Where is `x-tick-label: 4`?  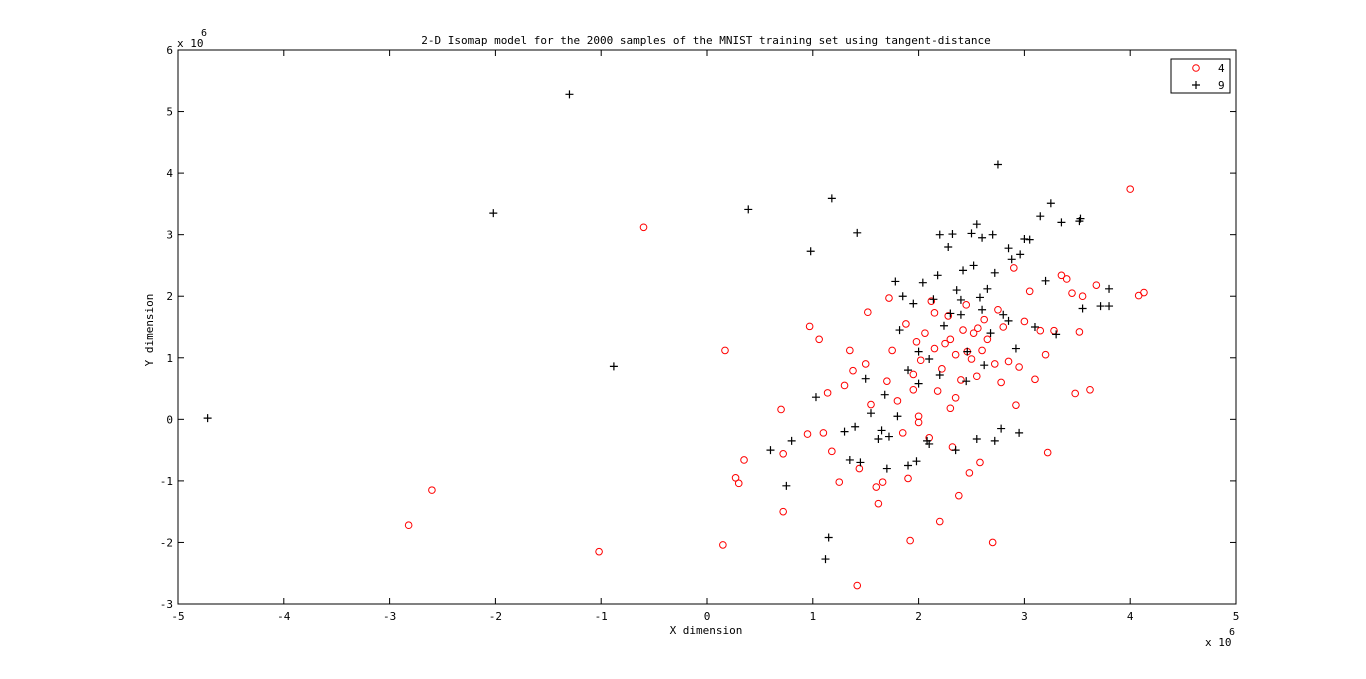 x-tick-label: 4 is located at coordinates (1130, 616).